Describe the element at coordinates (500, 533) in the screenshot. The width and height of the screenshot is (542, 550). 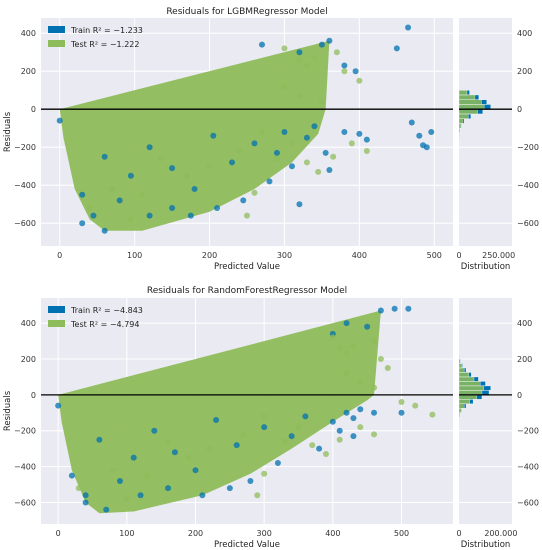
I see `hist-x-tick-label: 200.000` at that location.